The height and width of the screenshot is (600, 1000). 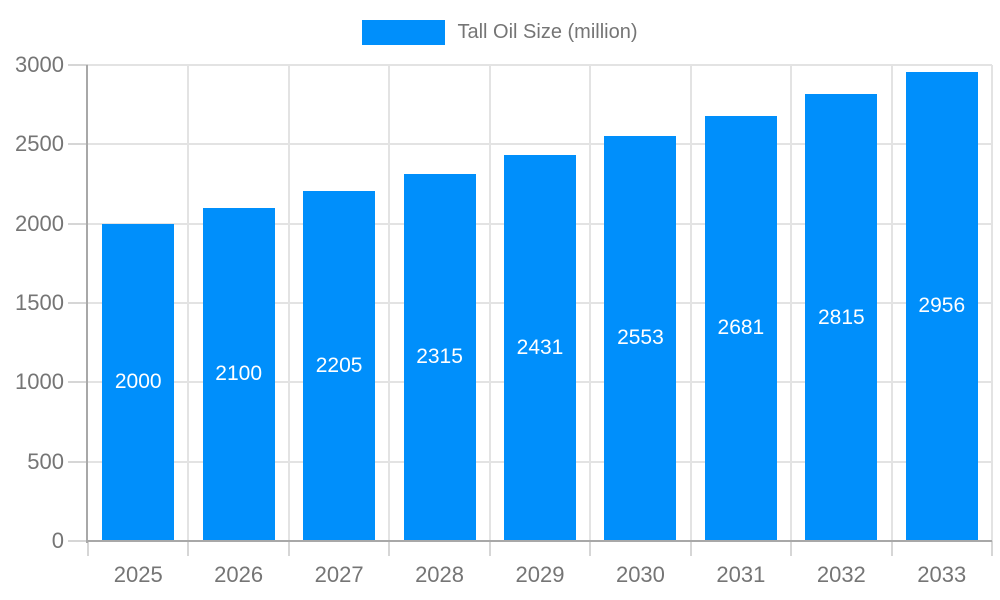 I want to click on bar-value-label: 2000, so click(x=138, y=382).